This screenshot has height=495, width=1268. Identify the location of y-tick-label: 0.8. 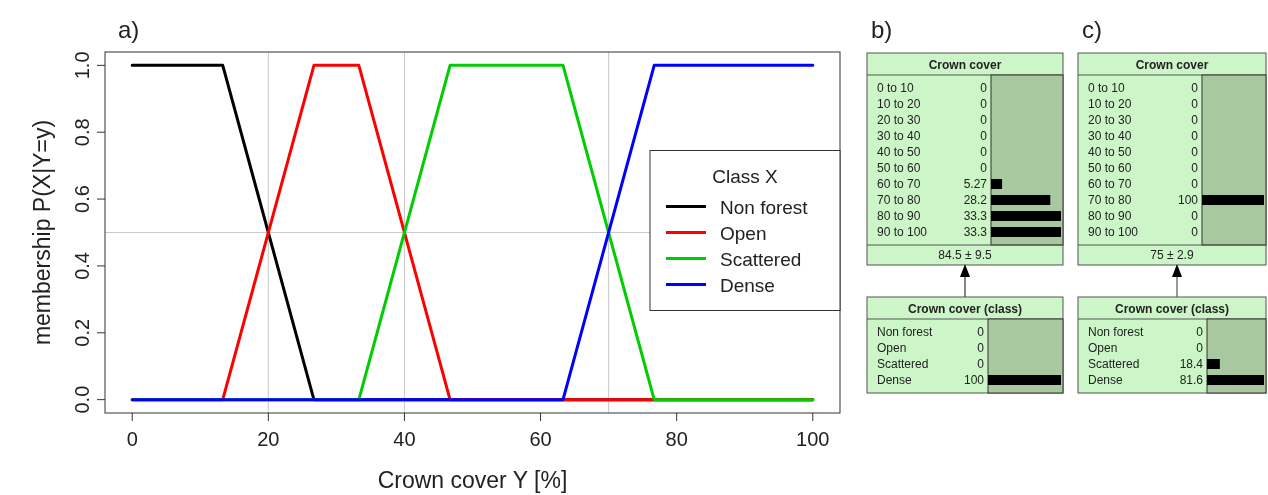
(82, 132).